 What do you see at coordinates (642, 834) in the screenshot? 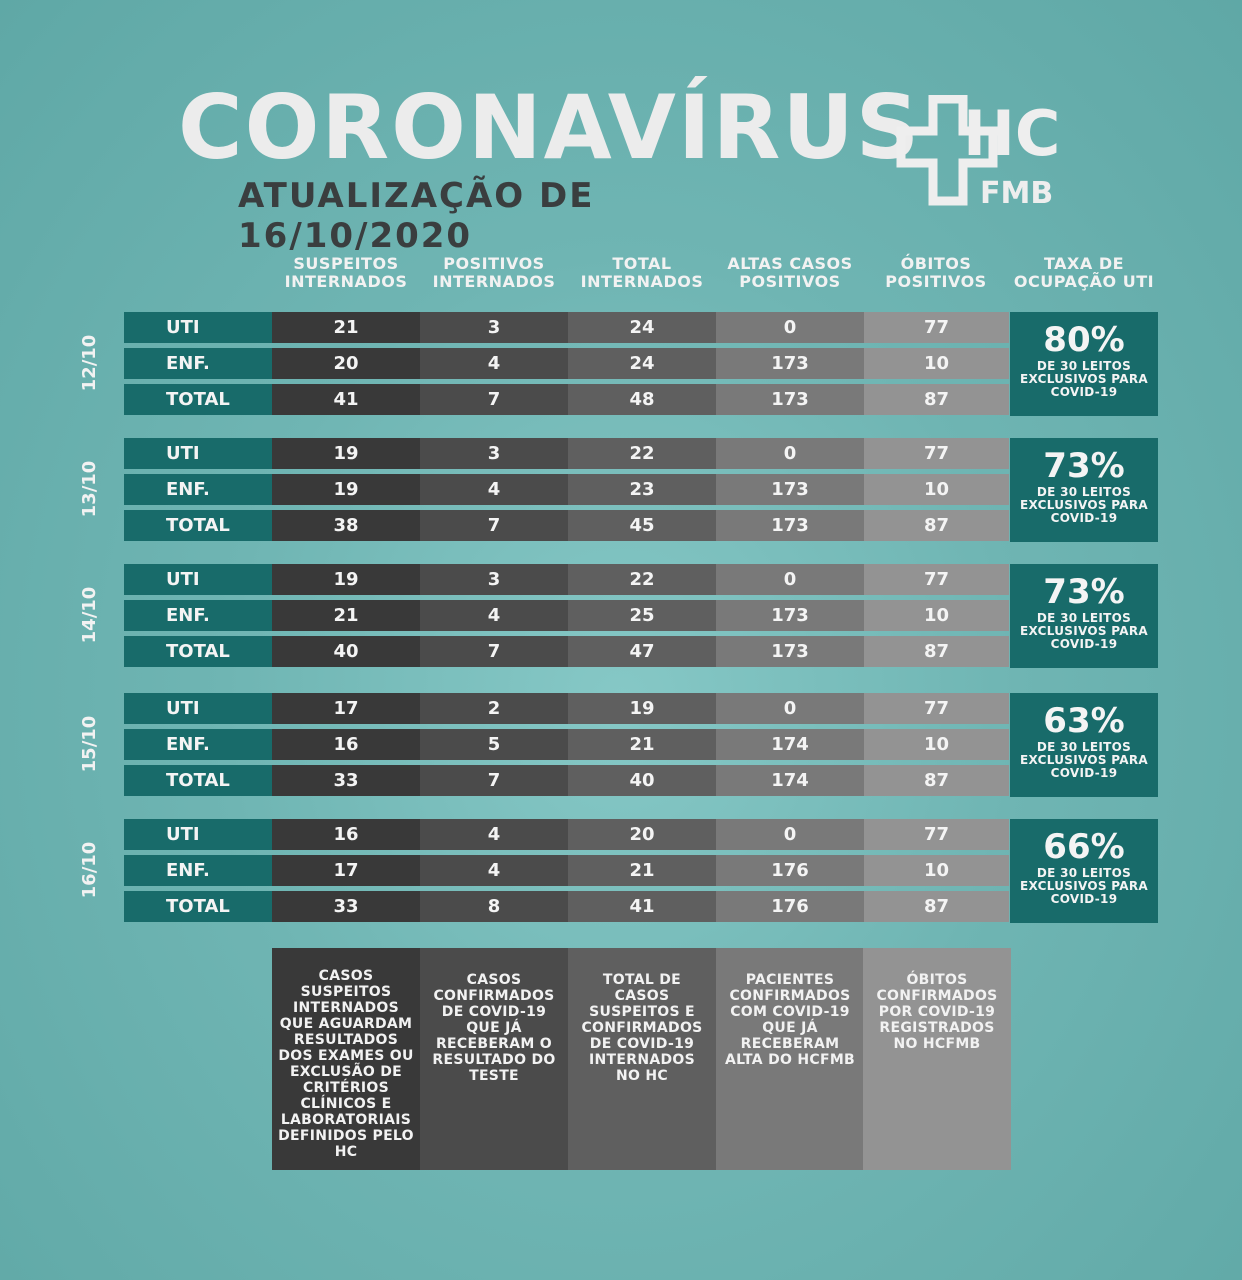
I see `cell-total: 20` at bounding box center [642, 834].